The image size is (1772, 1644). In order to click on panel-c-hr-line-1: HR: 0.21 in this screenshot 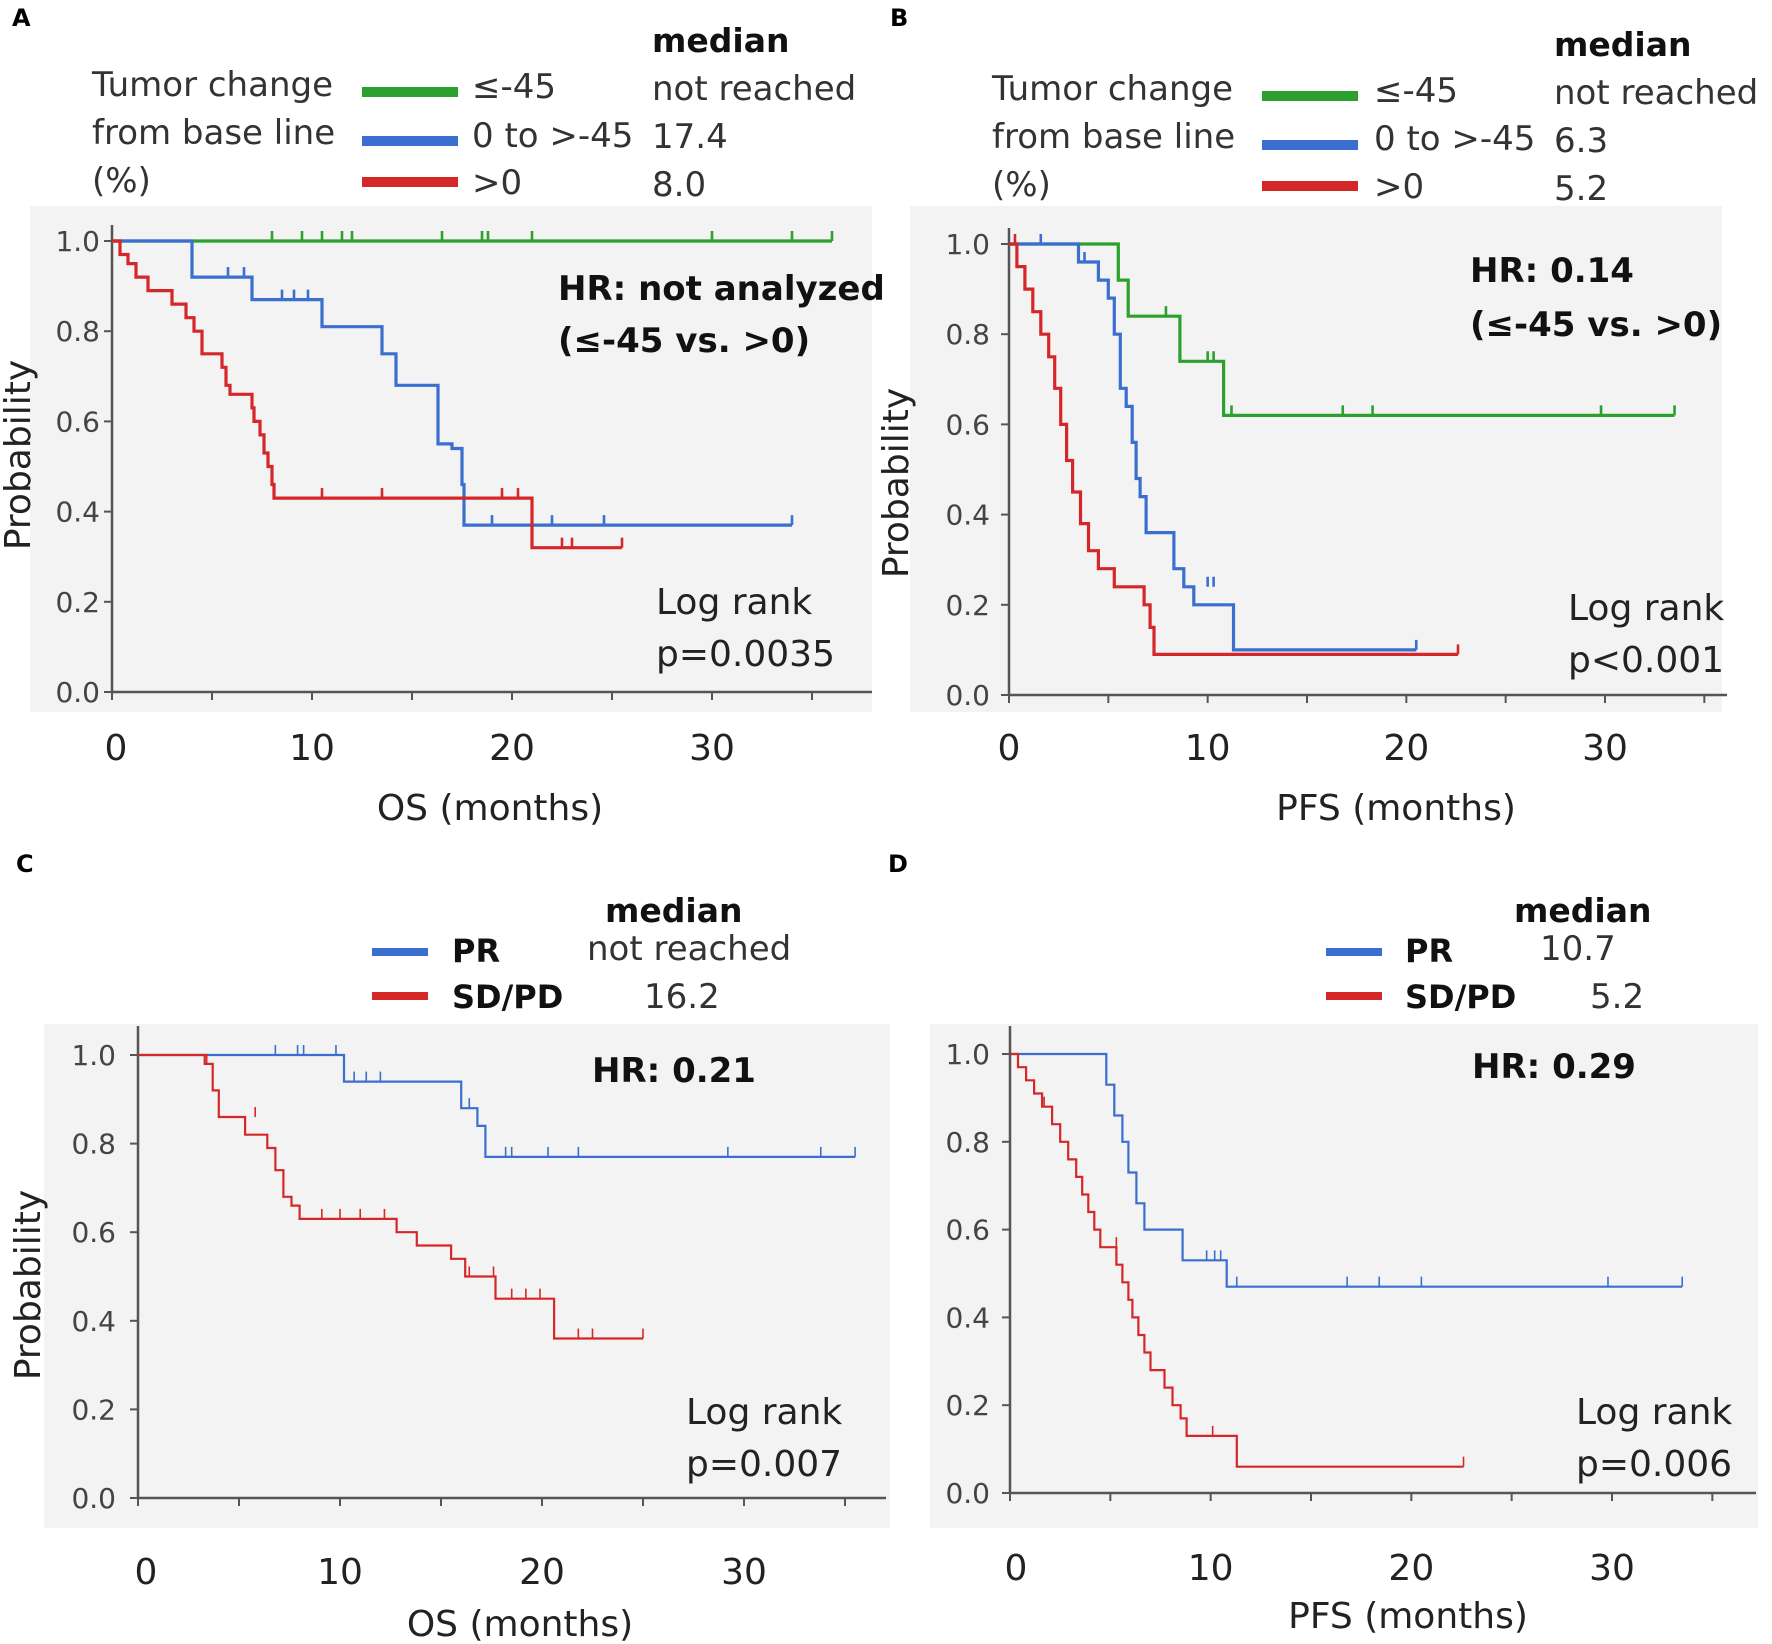, I will do `click(674, 1071)`.